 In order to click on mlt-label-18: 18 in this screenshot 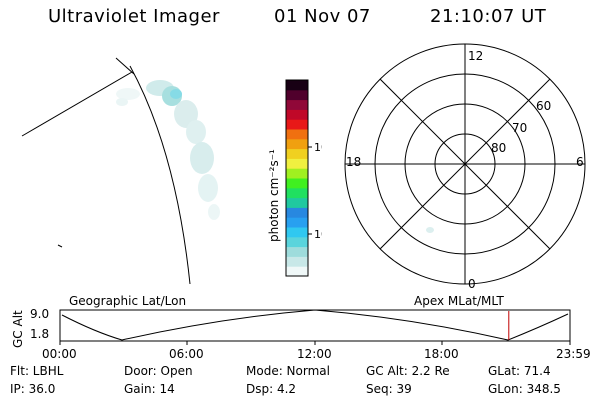, I will do `click(353, 162)`.